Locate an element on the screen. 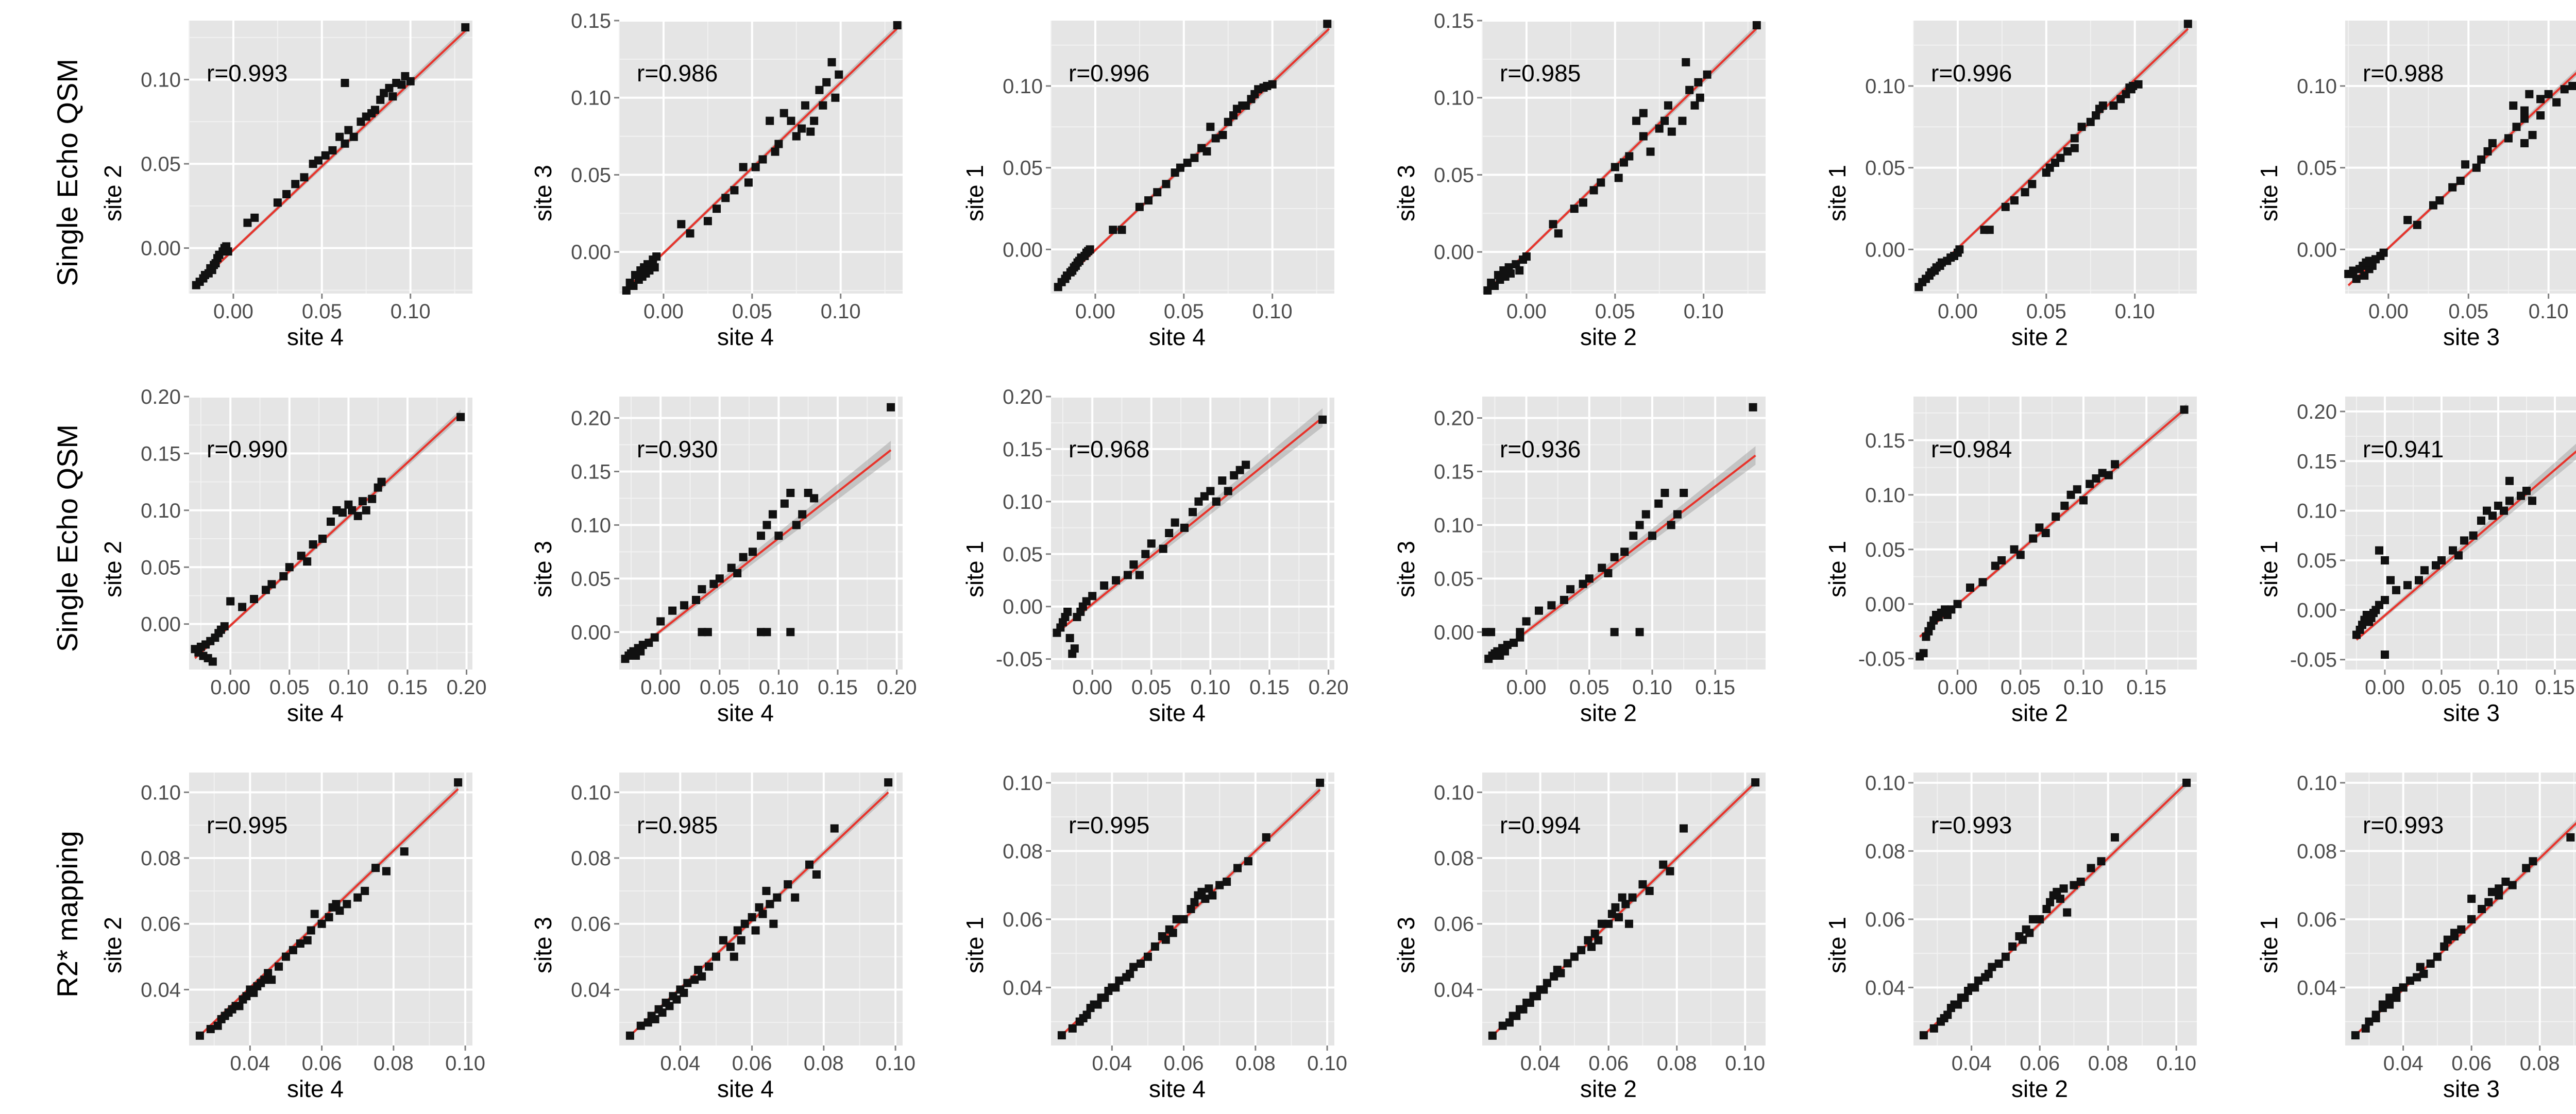 The image size is (2576, 1114). x-axis-title: site 2 is located at coordinates (2039, 712).